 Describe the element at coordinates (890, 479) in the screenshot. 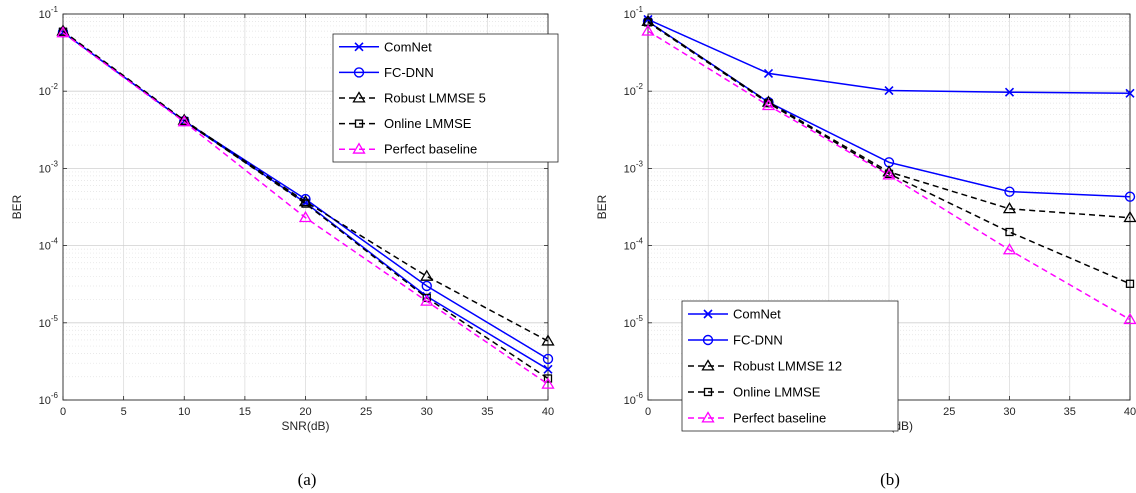

I see `chart-caption: (b)` at that location.